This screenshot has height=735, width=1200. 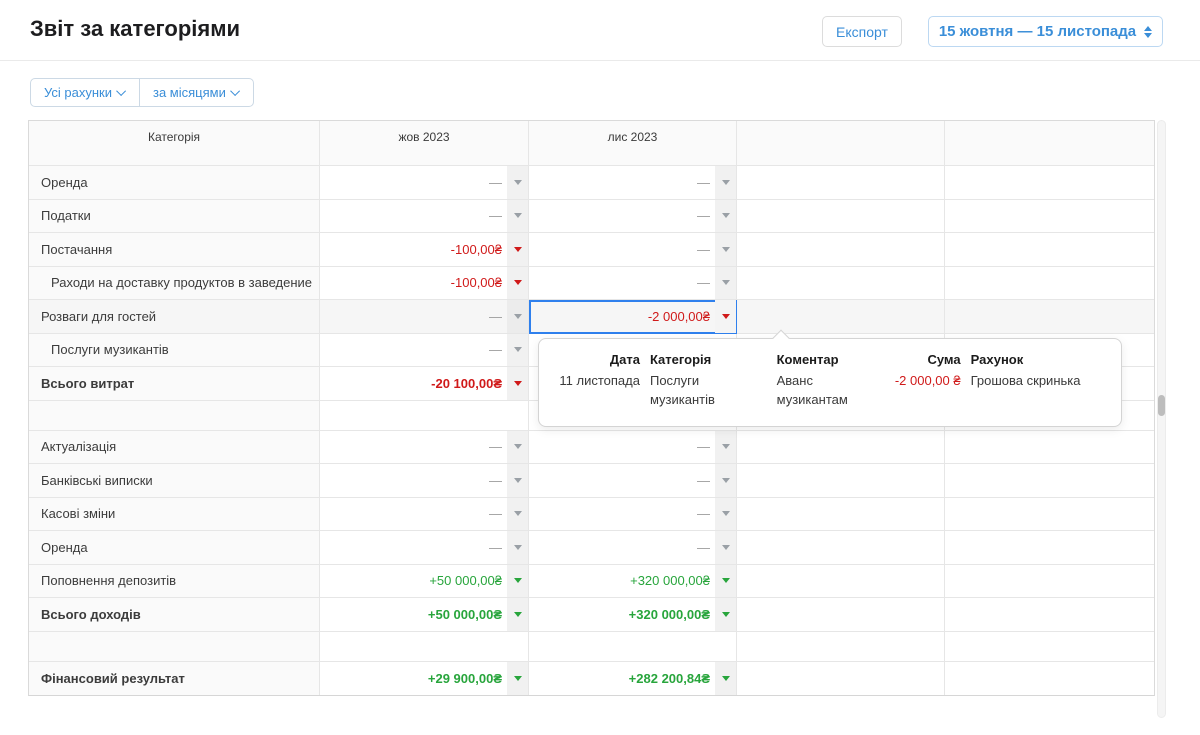 What do you see at coordinates (424, 384) in the screenshot?
I see `amount-cell: -20 100,00₴` at bounding box center [424, 384].